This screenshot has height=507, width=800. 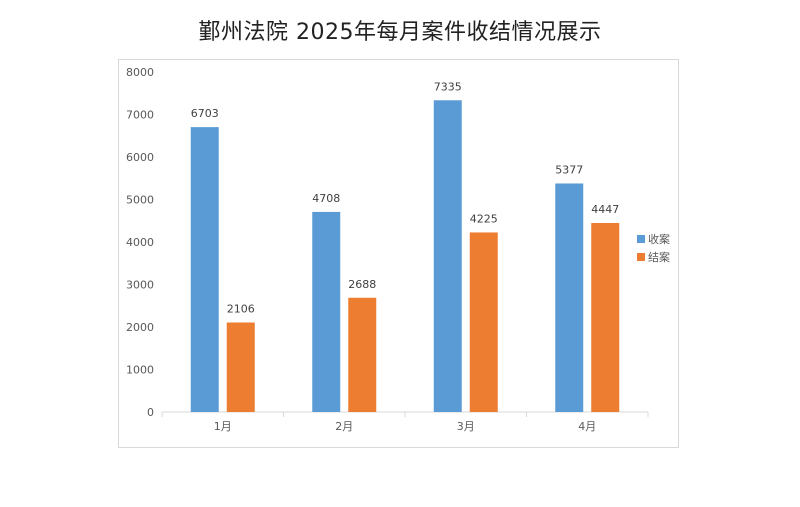 What do you see at coordinates (362, 284) in the screenshot?
I see `data-label: 2688` at bounding box center [362, 284].